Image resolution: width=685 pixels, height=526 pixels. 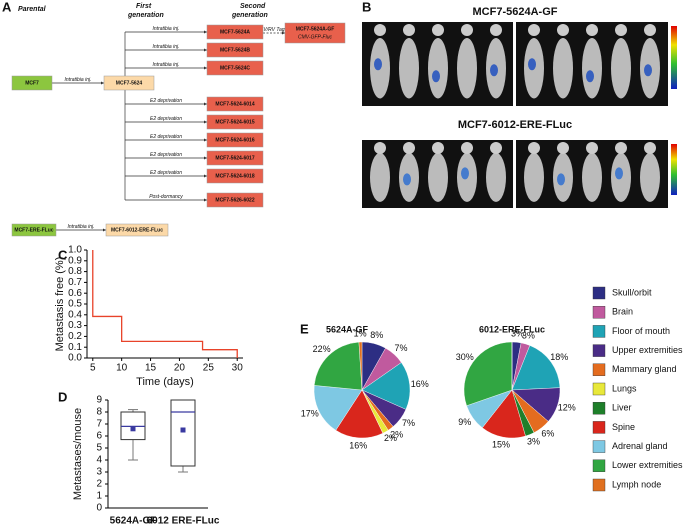 What do you see at coordinates (310, 414) in the screenshot?
I see `slice-label: 17%` at bounding box center [310, 414].